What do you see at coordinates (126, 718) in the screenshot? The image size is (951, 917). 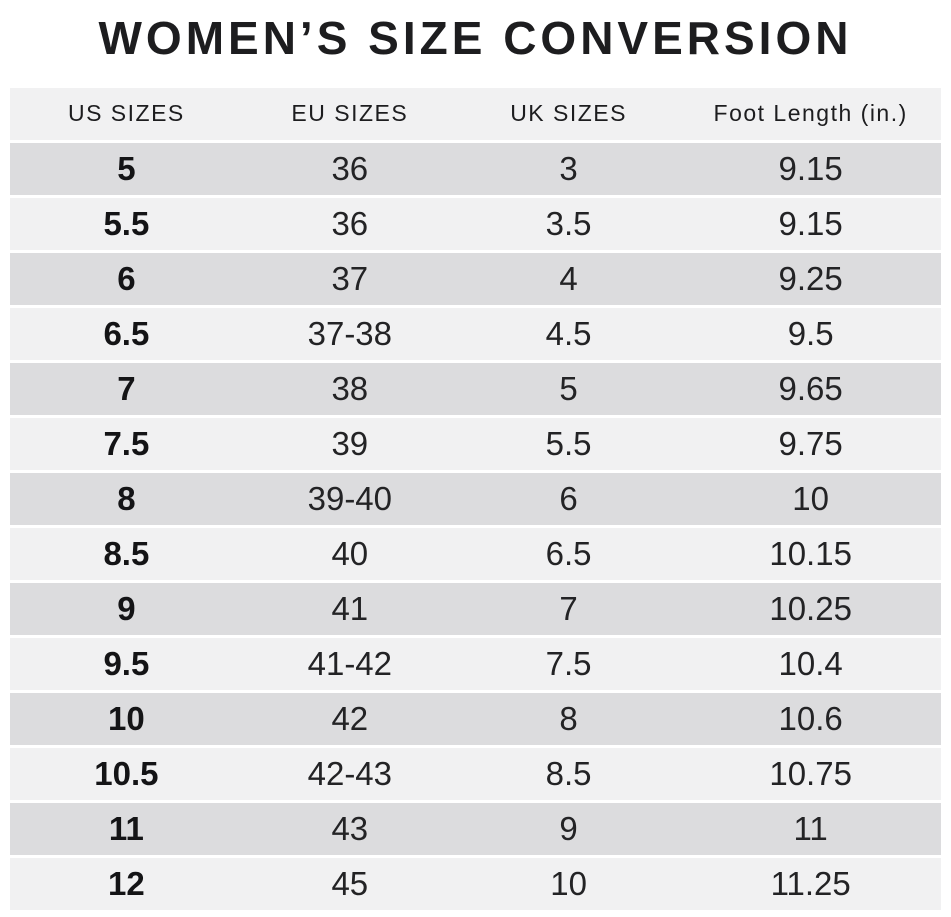 I see `us-size-cell: 10` at bounding box center [126, 718].